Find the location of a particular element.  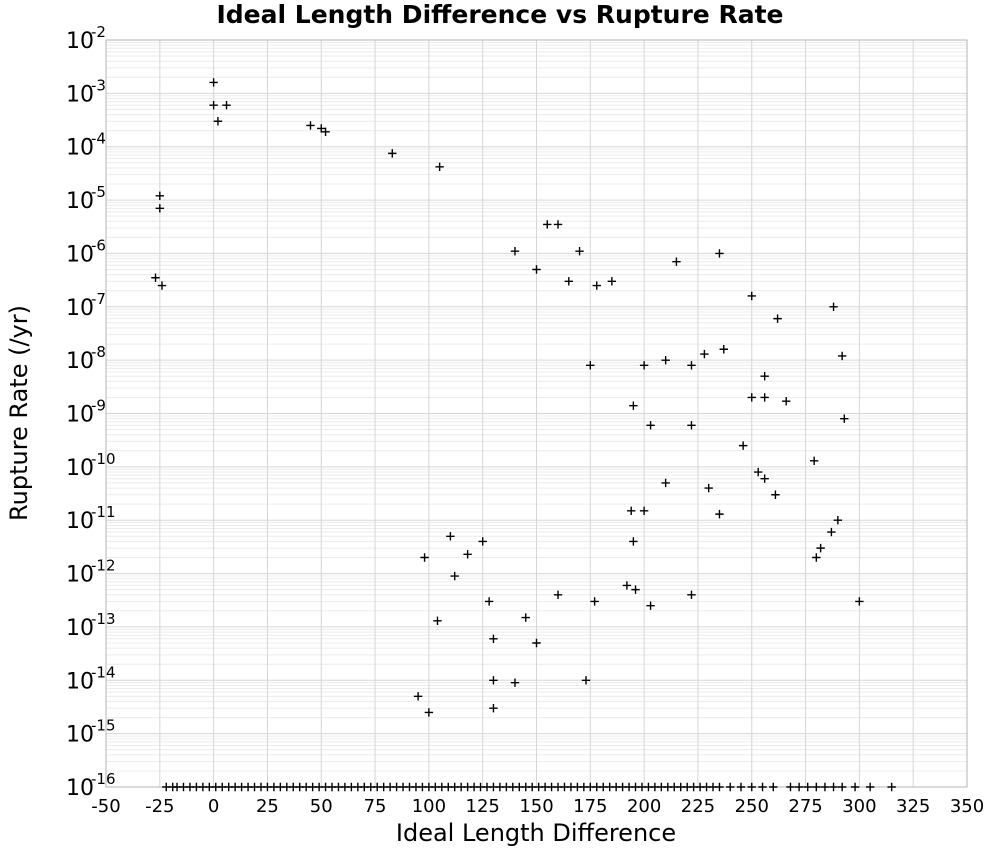

y-tick-exponent: -3 is located at coordinates (98, 85).